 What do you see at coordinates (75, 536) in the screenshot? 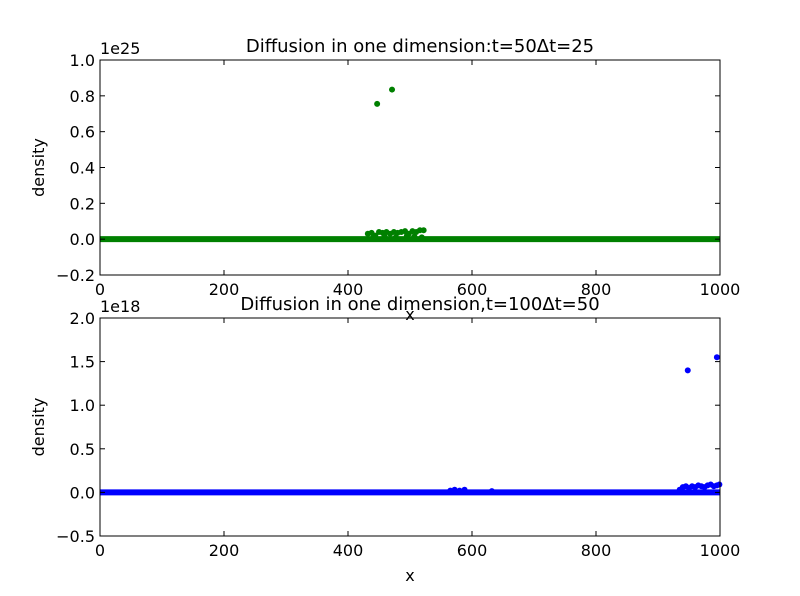
I see `y-tick-label: −0.5` at bounding box center [75, 536].